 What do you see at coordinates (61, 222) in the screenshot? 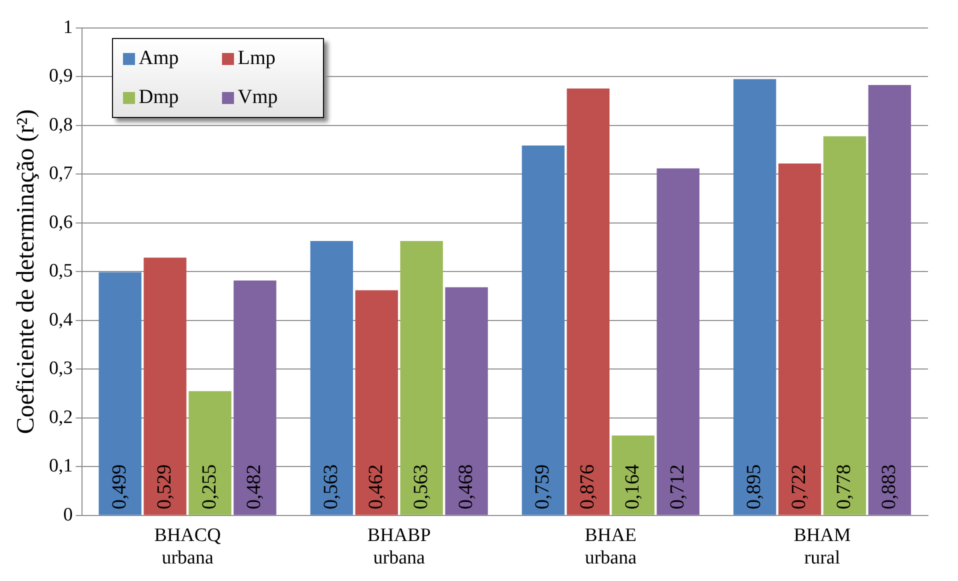
I see `y-tick-label: 0,6` at bounding box center [61, 222].